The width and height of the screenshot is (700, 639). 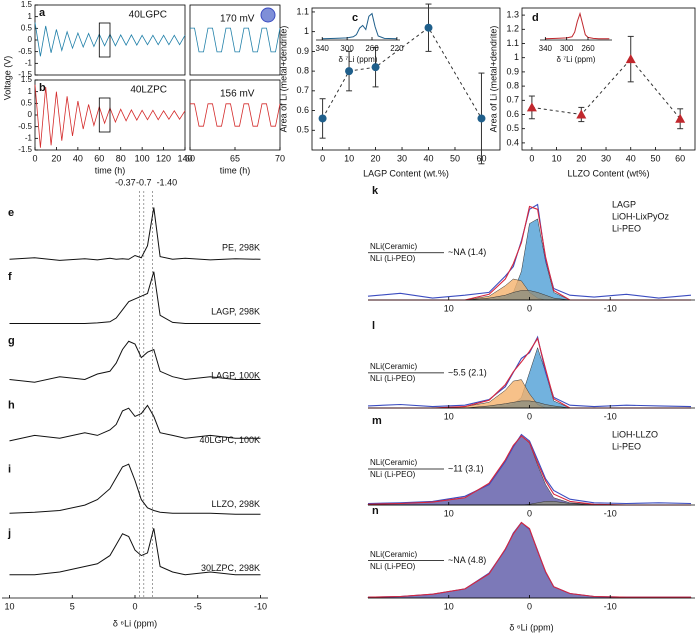 I want to click on series-label: 40LZPC, so click(x=148, y=90).